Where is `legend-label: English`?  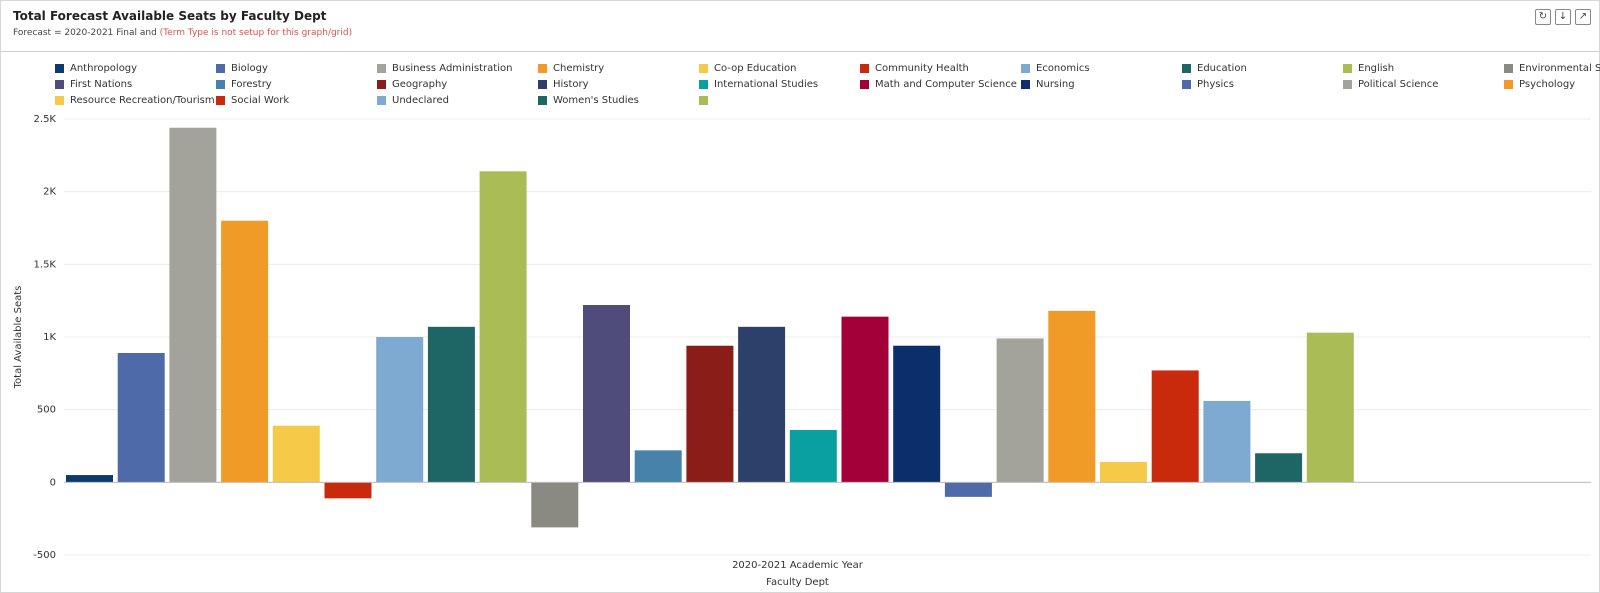
legend-label: English is located at coordinates (1376, 68).